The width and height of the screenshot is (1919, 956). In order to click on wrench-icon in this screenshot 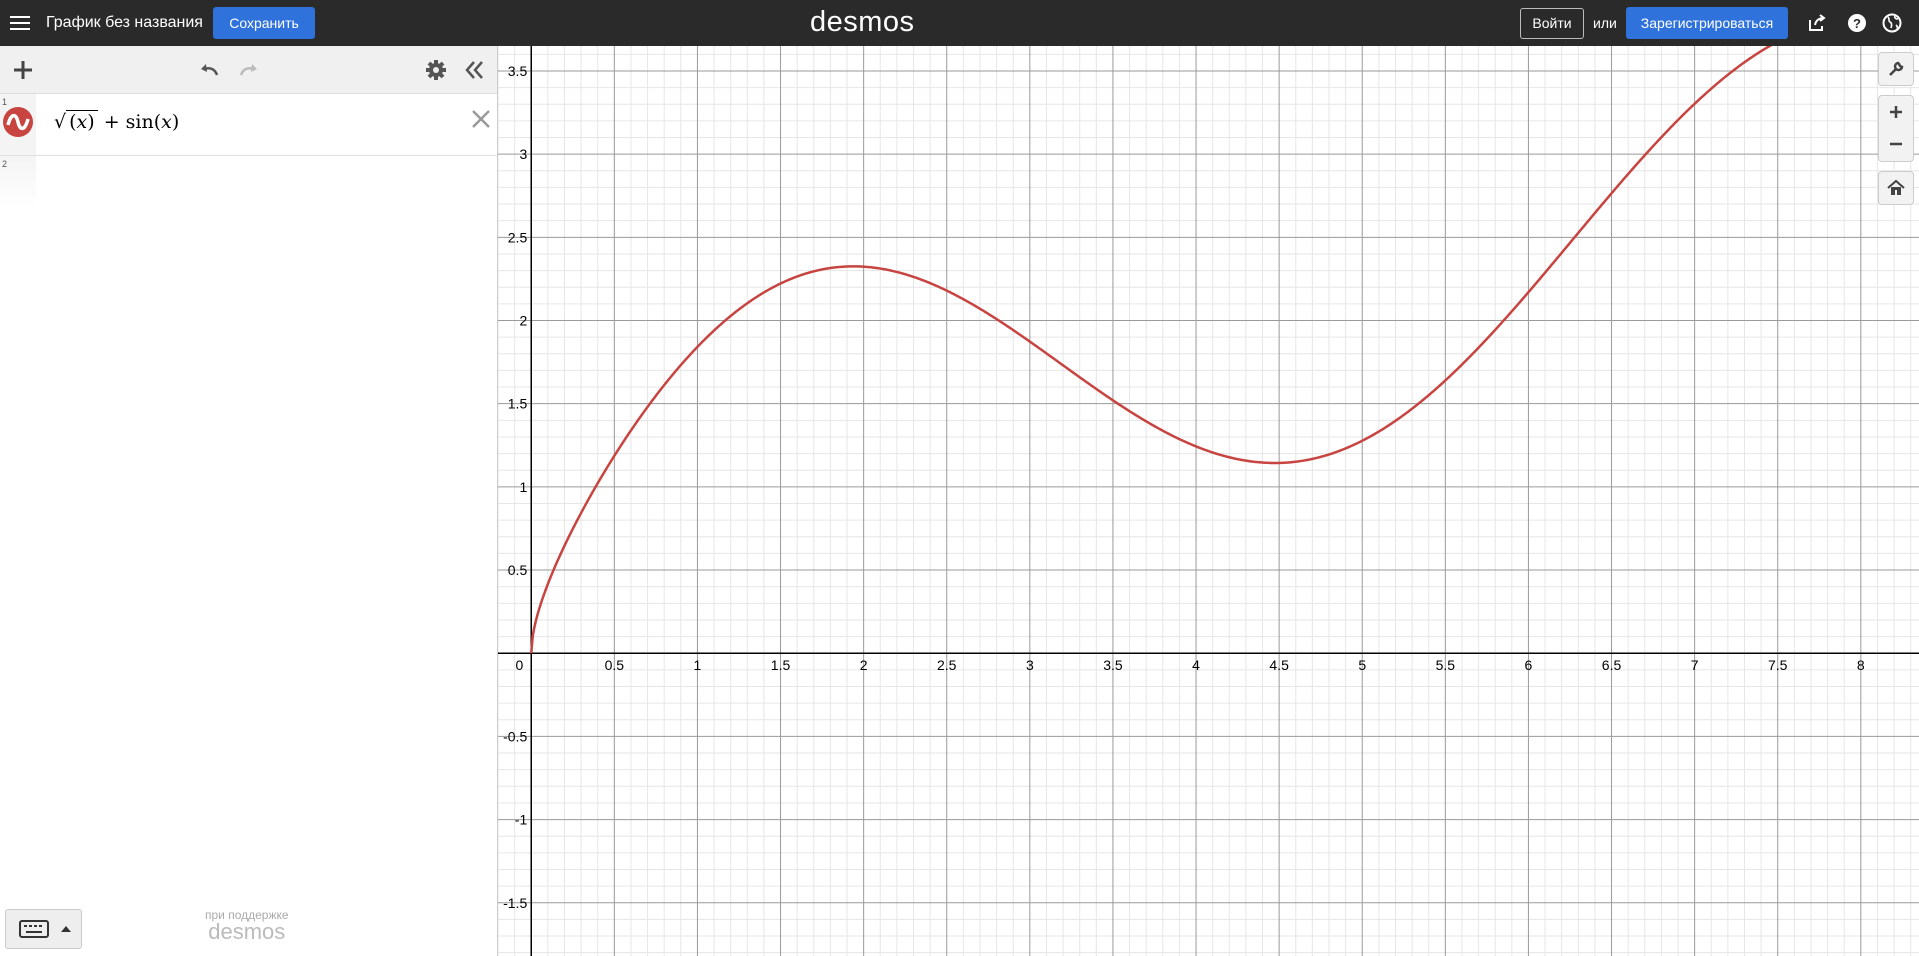, I will do `click(1896, 68)`.